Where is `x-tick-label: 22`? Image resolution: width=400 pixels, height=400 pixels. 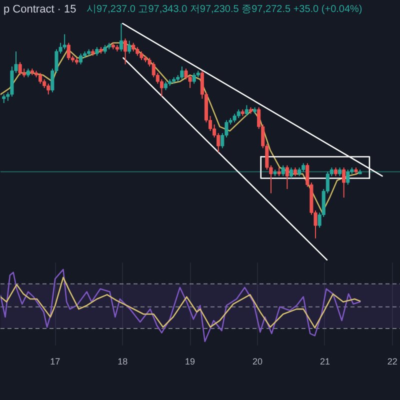
x-tick-label: 22 is located at coordinates (392, 361).